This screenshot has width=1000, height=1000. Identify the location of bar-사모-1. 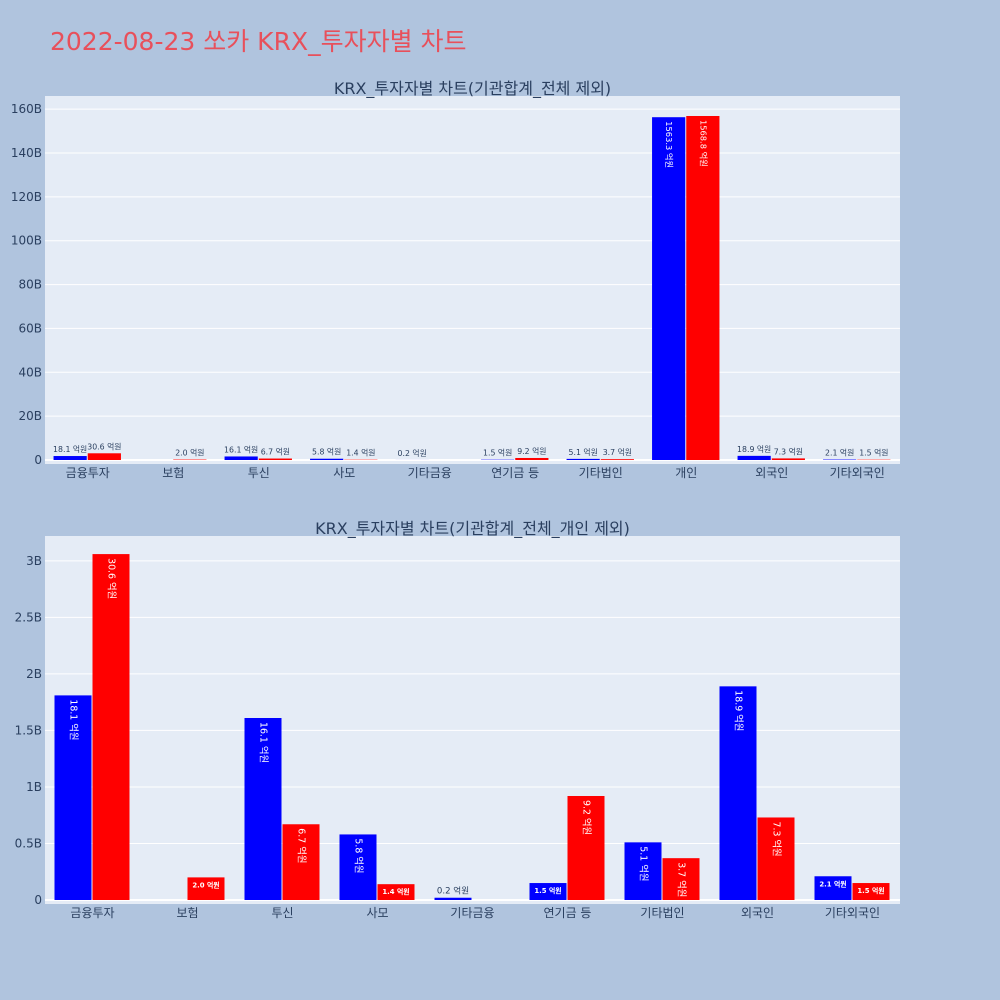
(396, 892).